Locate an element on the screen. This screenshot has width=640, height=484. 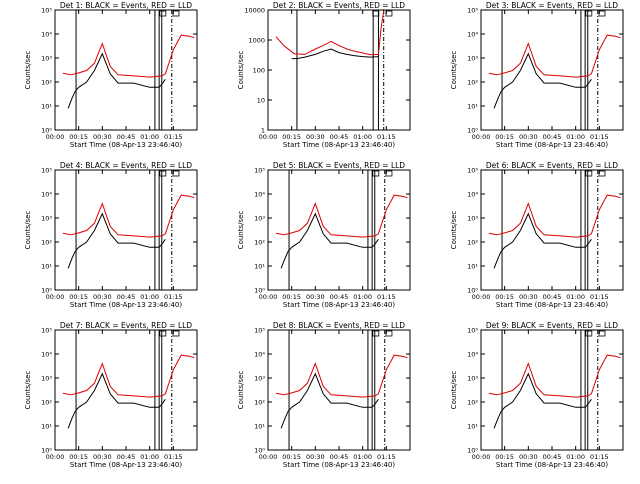
y-tick-label: 1000 is located at coordinates (256, 41).